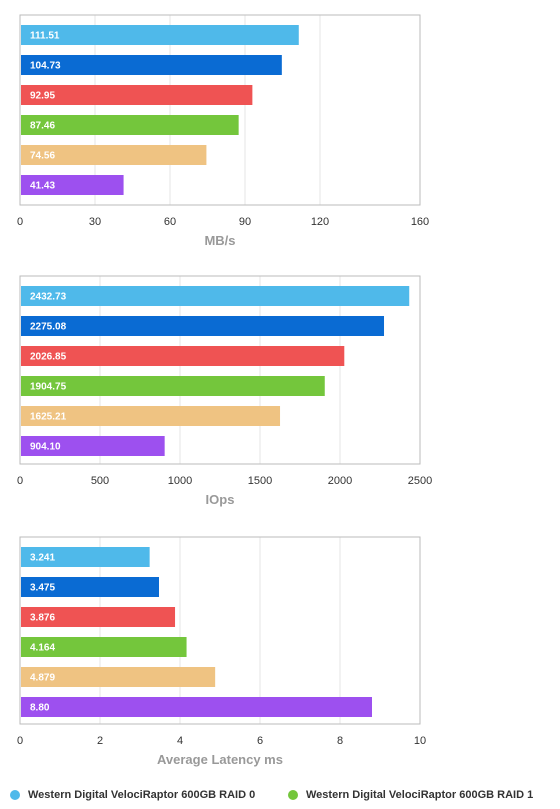  Describe the element at coordinates (100, 481) in the screenshot. I see `tick-label: 500` at that location.